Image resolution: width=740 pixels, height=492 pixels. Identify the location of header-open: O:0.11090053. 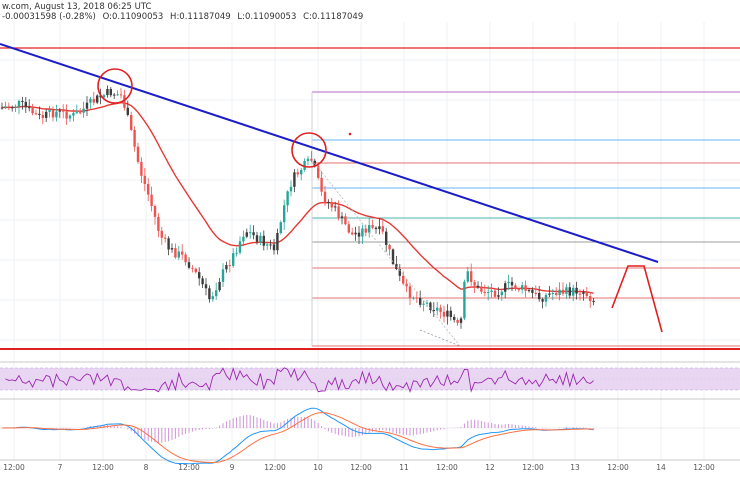
(133, 17).